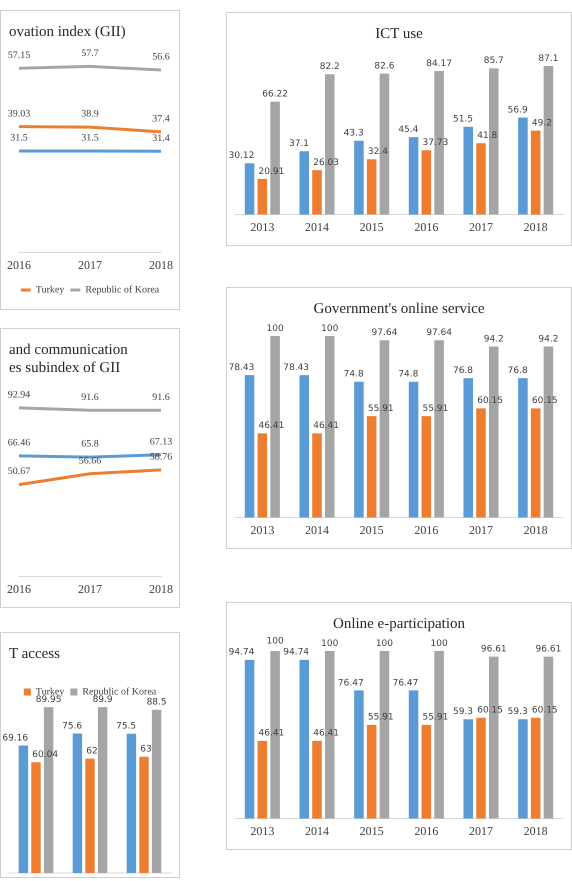  What do you see at coordinates (161, 138) in the screenshot?
I see `data-label: 31.4` at bounding box center [161, 138].